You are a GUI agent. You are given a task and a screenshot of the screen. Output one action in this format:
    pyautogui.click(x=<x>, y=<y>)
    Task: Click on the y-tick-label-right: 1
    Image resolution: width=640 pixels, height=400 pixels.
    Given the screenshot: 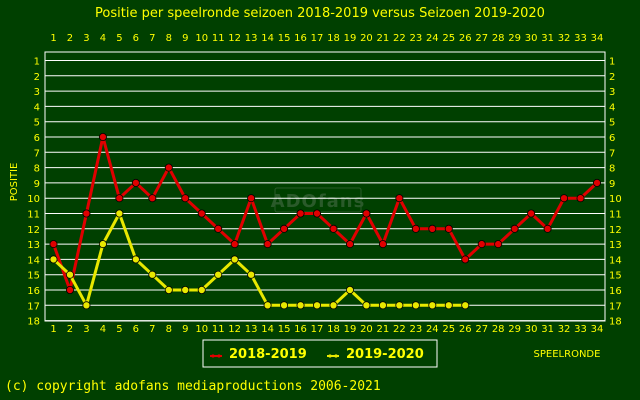 What is the action you would take?
    pyautogui.click(x=612, y=62)
    